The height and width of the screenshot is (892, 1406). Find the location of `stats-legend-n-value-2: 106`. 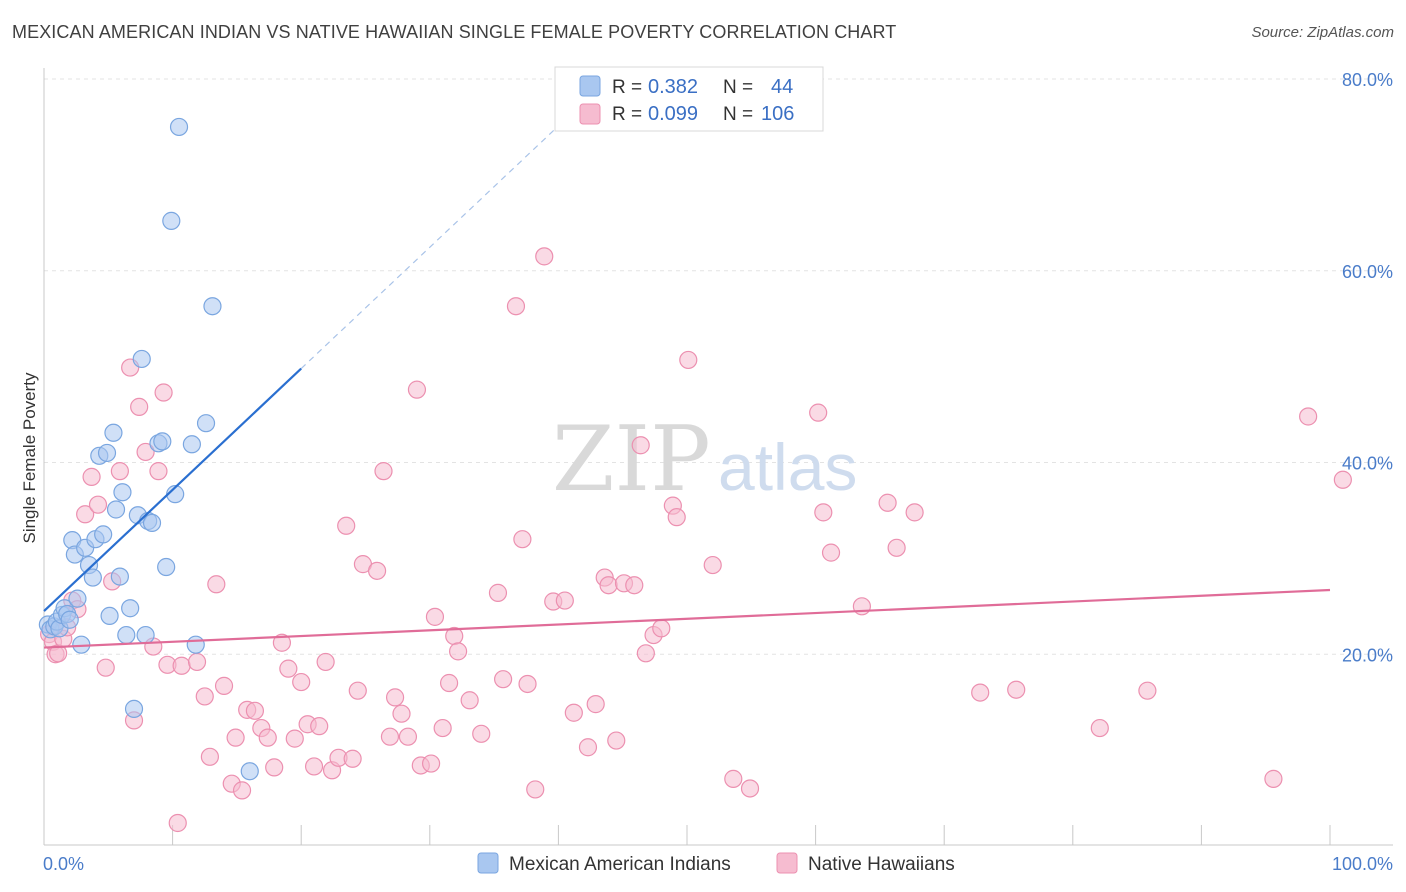

stats-legend-n-value-2: 106 is located at coordinates (777, 114).